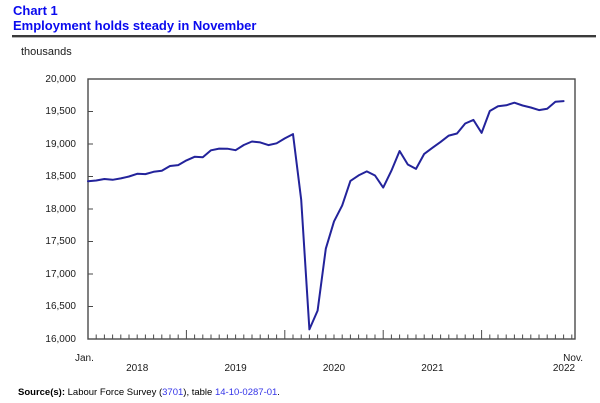  Describe the element at coordinates (334, 368) in the screenshot. I see `x-year-label: 2020` at that location.